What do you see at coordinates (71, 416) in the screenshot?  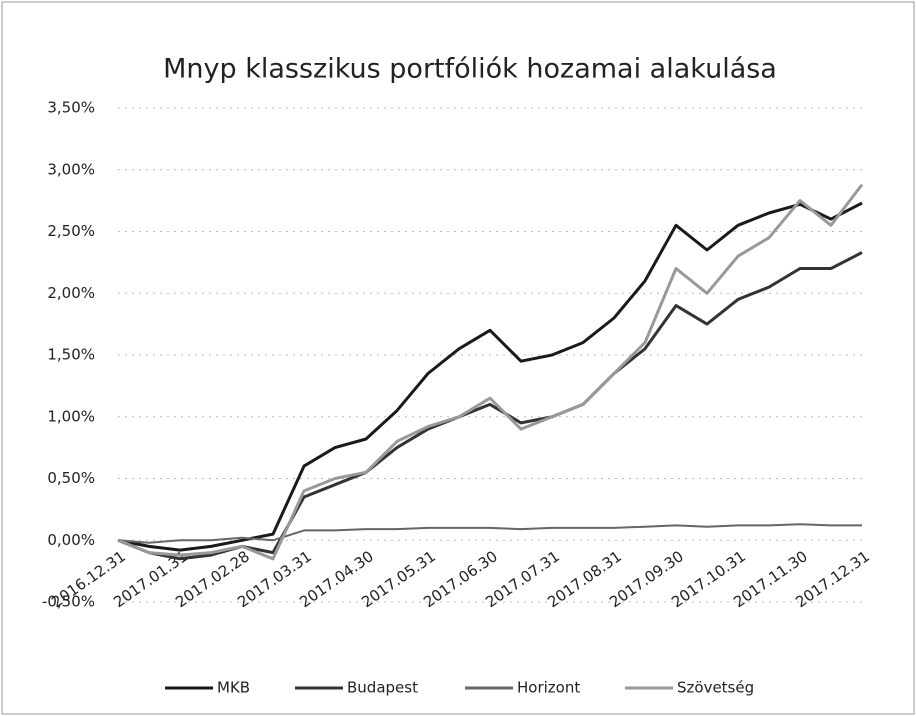 I see `y-tick-label: 1,00%` at bounding box center [71, 416].